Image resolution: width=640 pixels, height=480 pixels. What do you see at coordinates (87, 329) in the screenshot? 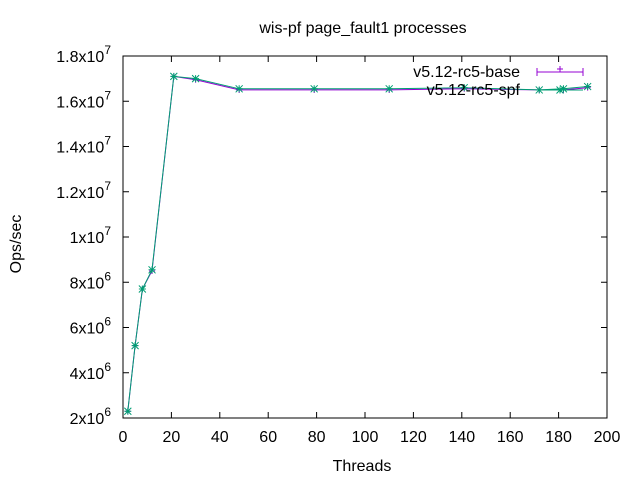
I see `y-tick-mantissa: 6x10` at bounding box center [87, 329].